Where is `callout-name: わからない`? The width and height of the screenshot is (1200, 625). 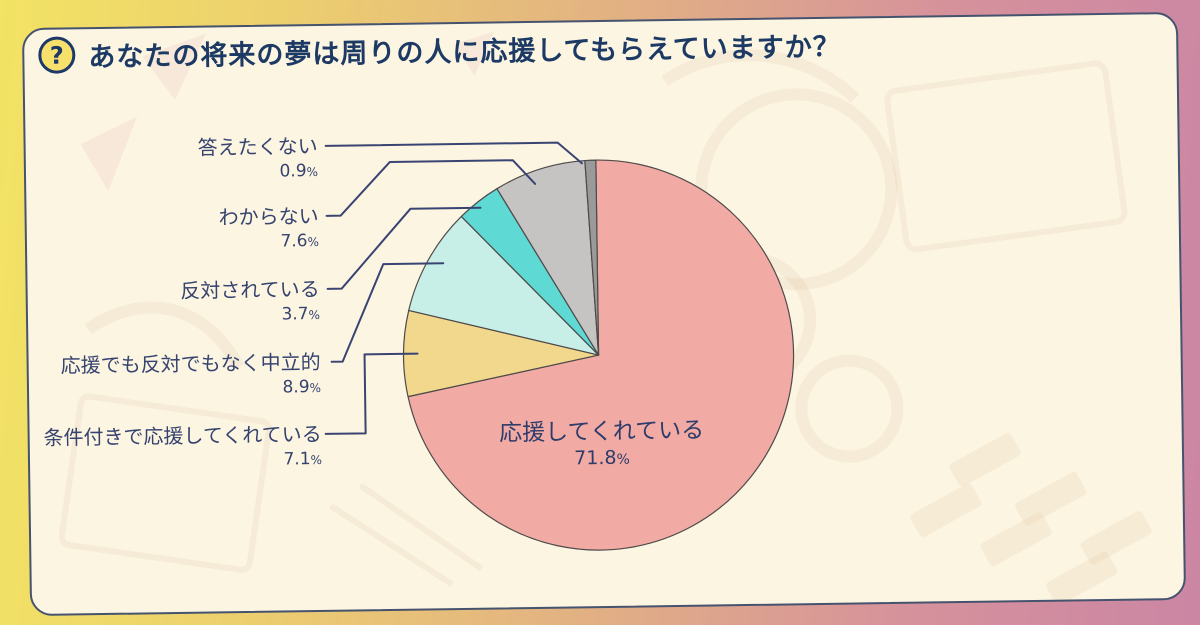 callout-name: わからない is located at coordinates (268, 216).